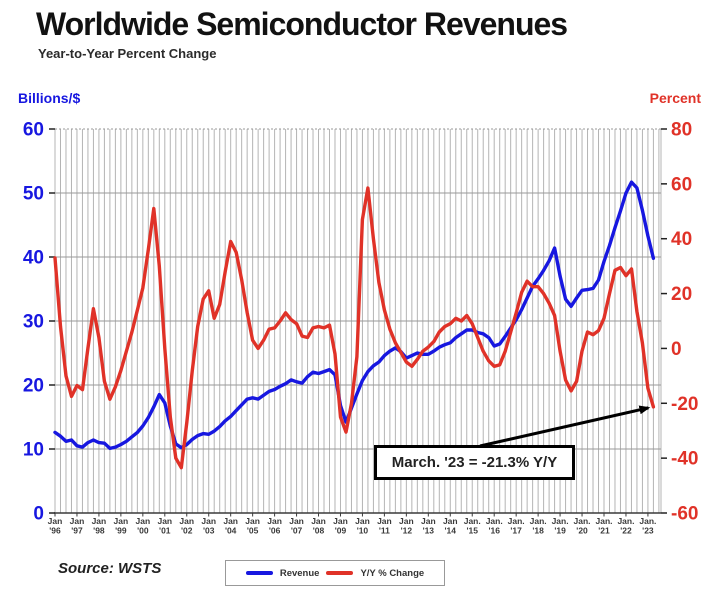  I want to click on annotation-text: March. '23 = -21.3% Y/Y, so click(474, 462).